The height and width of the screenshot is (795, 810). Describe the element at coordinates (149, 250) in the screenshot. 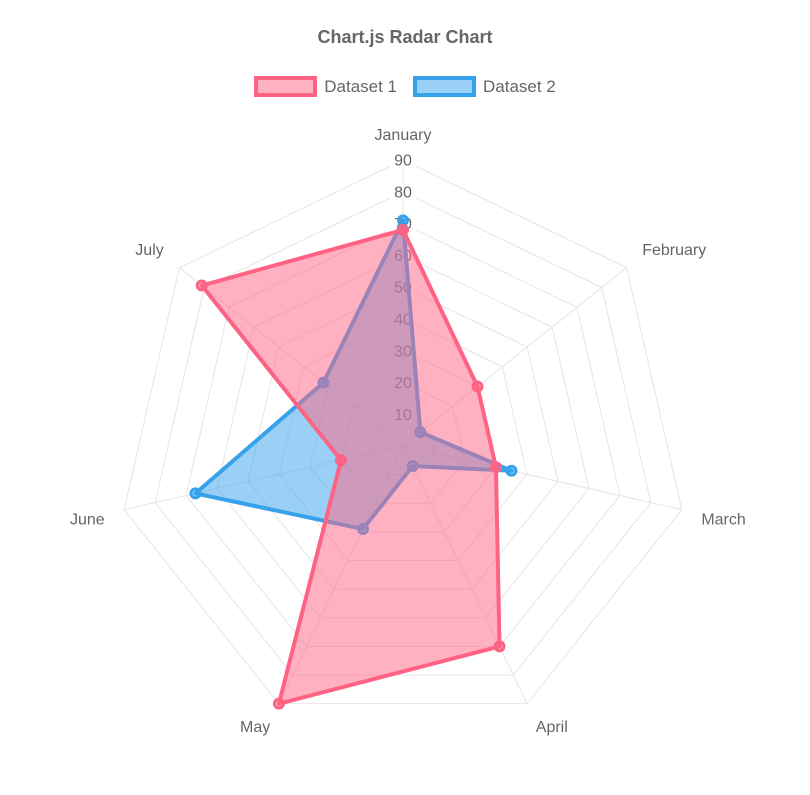

I see `axis-label-july: July` at that location.